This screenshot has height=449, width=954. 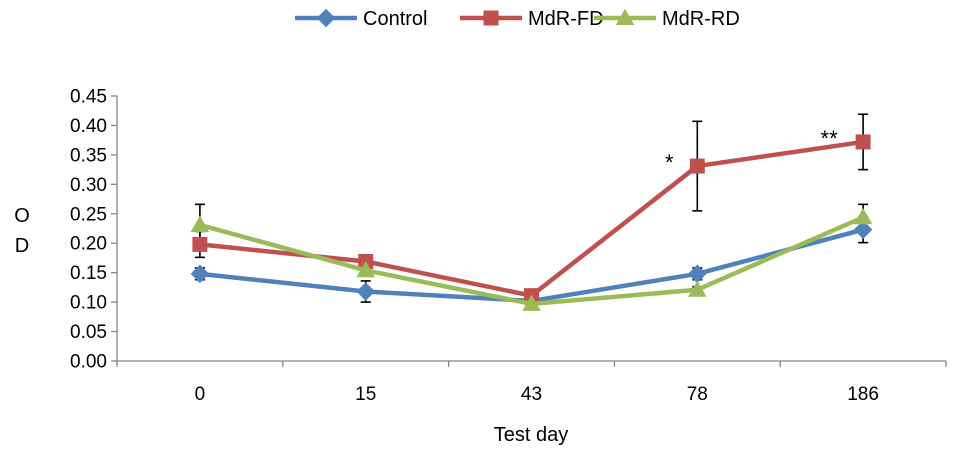 I want to click on legend-item-control: Control, so click(x=361, y=19).